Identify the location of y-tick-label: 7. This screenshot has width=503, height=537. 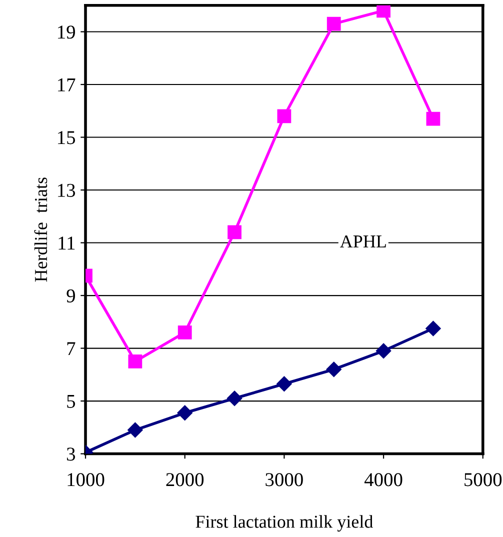
(71, 349).